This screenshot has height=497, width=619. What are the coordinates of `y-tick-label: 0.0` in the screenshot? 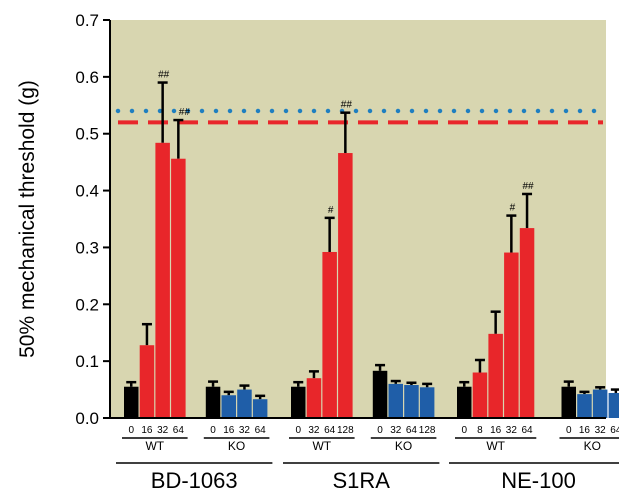 It's located at (87, 418).